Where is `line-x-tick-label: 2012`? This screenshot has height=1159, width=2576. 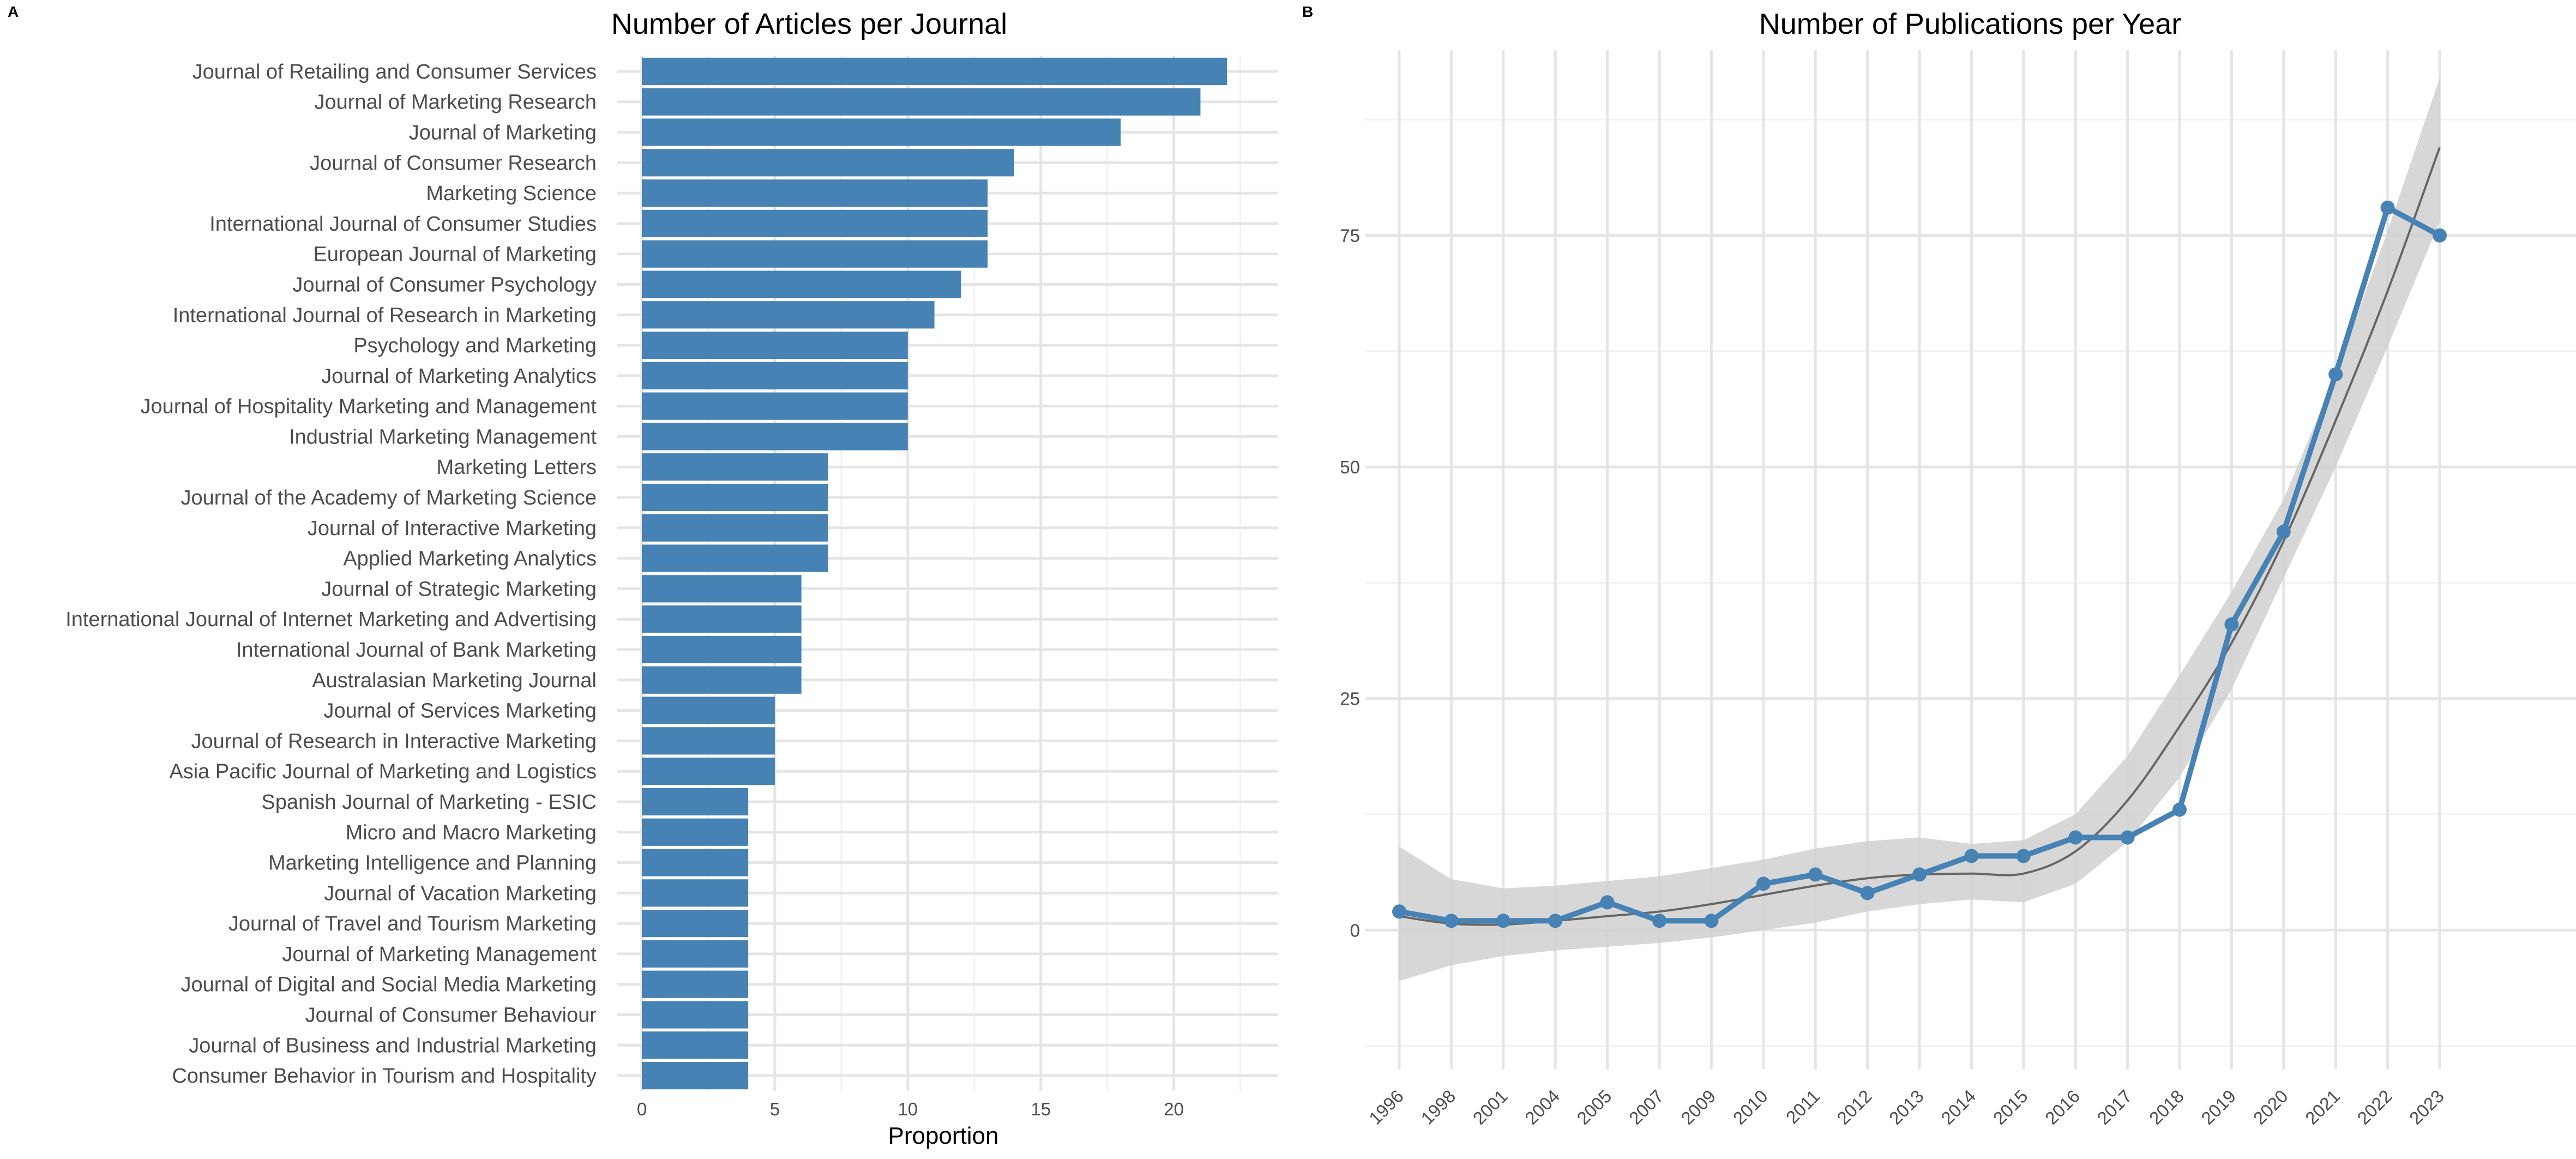 line-x-tick-label: 2012 is located at coordinates (1854, 1107).